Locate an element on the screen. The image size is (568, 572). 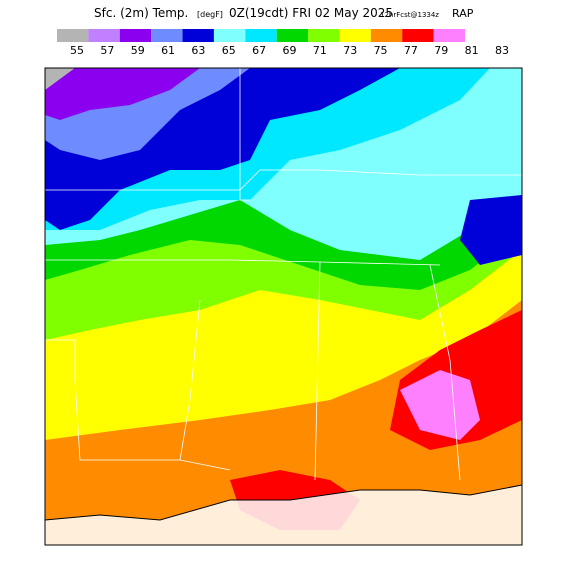
colorbar-label: 69 is located at coordinates (290, 50).